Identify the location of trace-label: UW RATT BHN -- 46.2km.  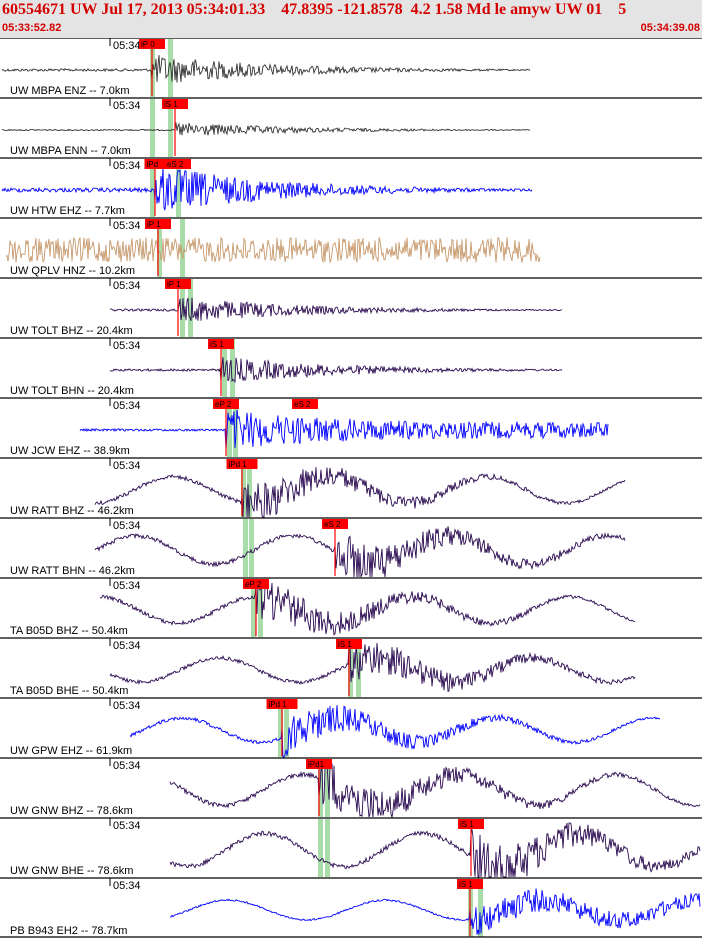
(72, 571).